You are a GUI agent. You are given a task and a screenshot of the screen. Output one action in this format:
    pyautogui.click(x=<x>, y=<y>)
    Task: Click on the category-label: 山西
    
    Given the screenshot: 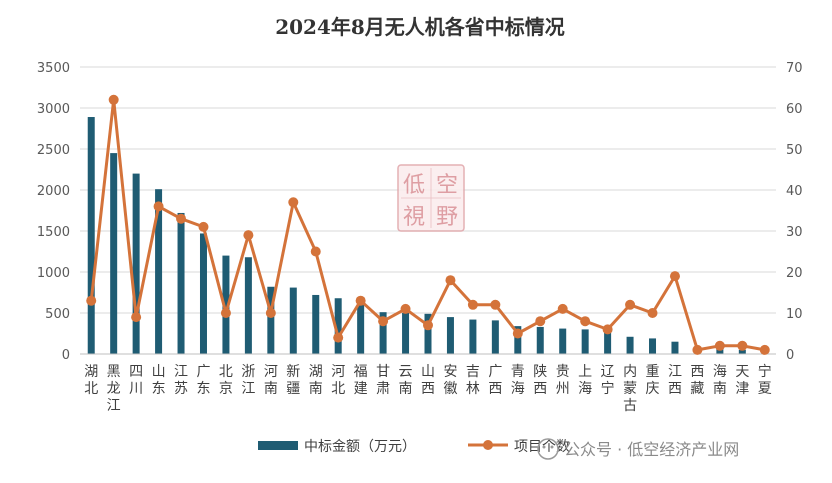 What is the action you would take?
    pyautogui.click(x=428, y=380)
    